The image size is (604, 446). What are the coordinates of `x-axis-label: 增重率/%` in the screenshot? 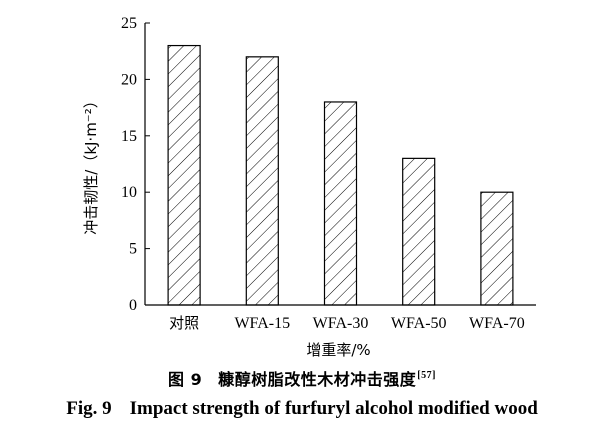 It's located at (338, 350).